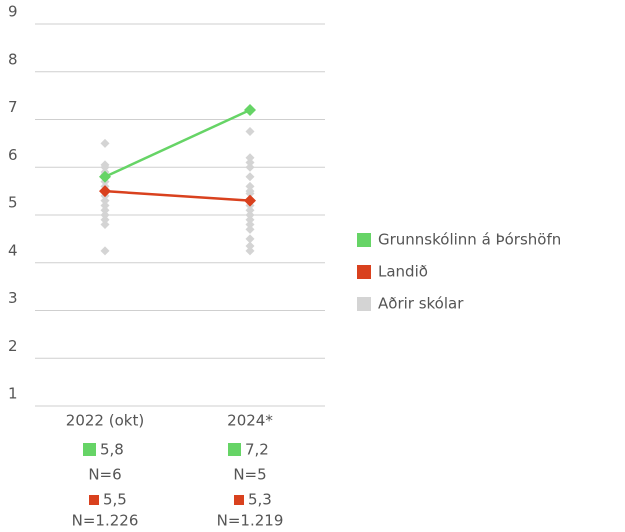  I want to click on legend-label: Landið, so click(403, 272).